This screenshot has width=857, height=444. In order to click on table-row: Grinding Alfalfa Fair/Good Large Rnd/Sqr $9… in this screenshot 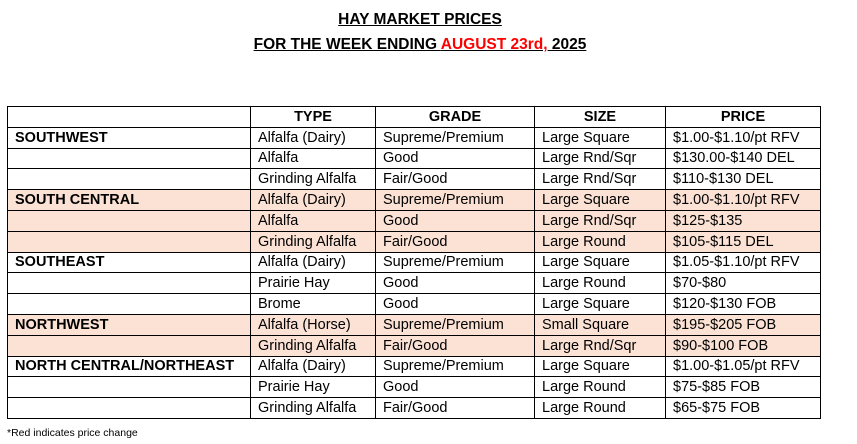, I will do `click(414, 345)`.